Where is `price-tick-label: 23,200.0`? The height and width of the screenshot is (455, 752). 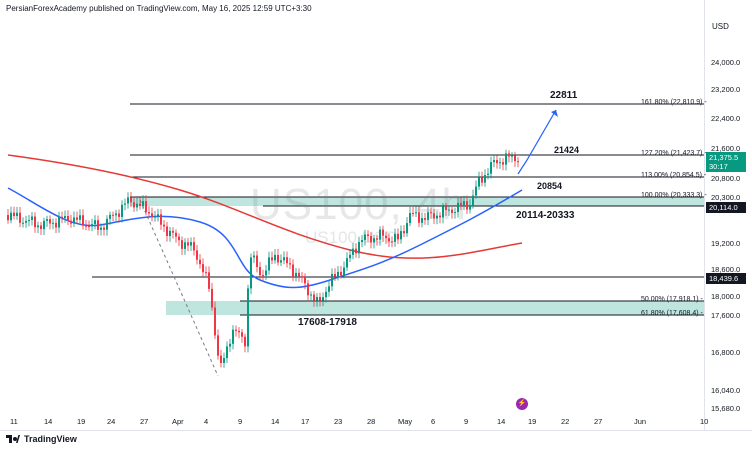 price-tick-label: 23,200.0 is located at coordinates (726, 89).